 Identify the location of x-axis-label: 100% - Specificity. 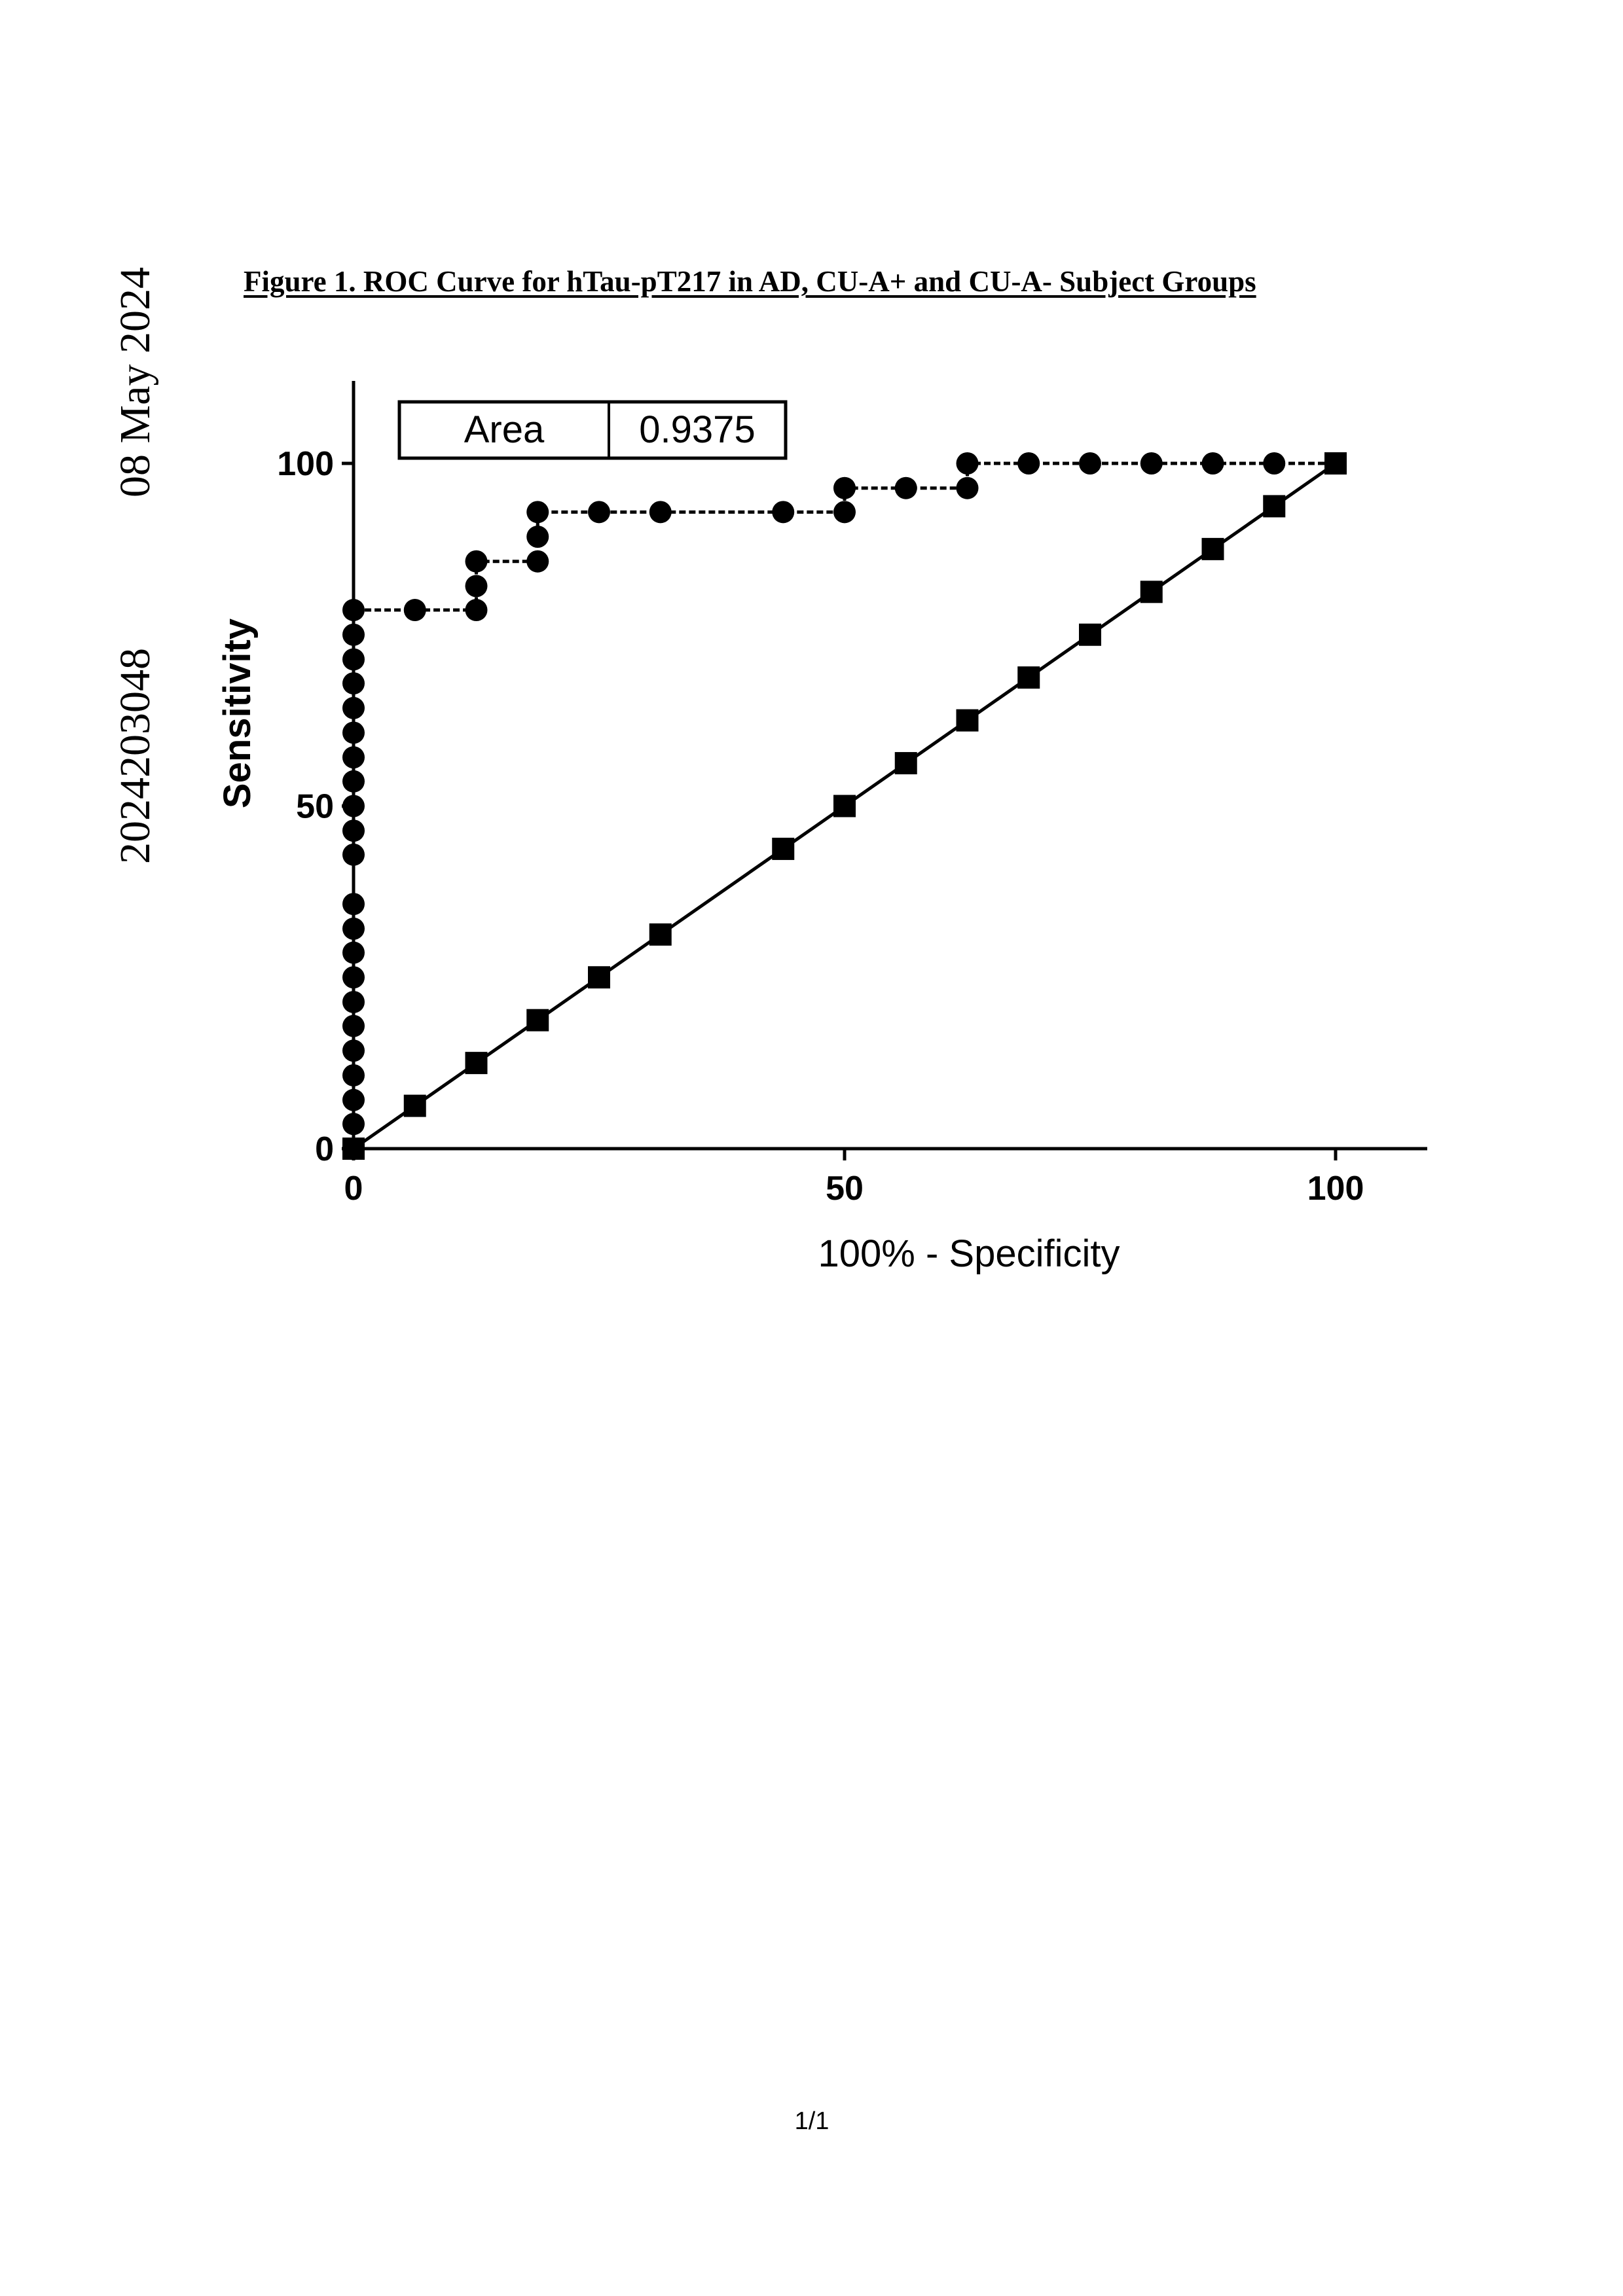
(969, 1253).